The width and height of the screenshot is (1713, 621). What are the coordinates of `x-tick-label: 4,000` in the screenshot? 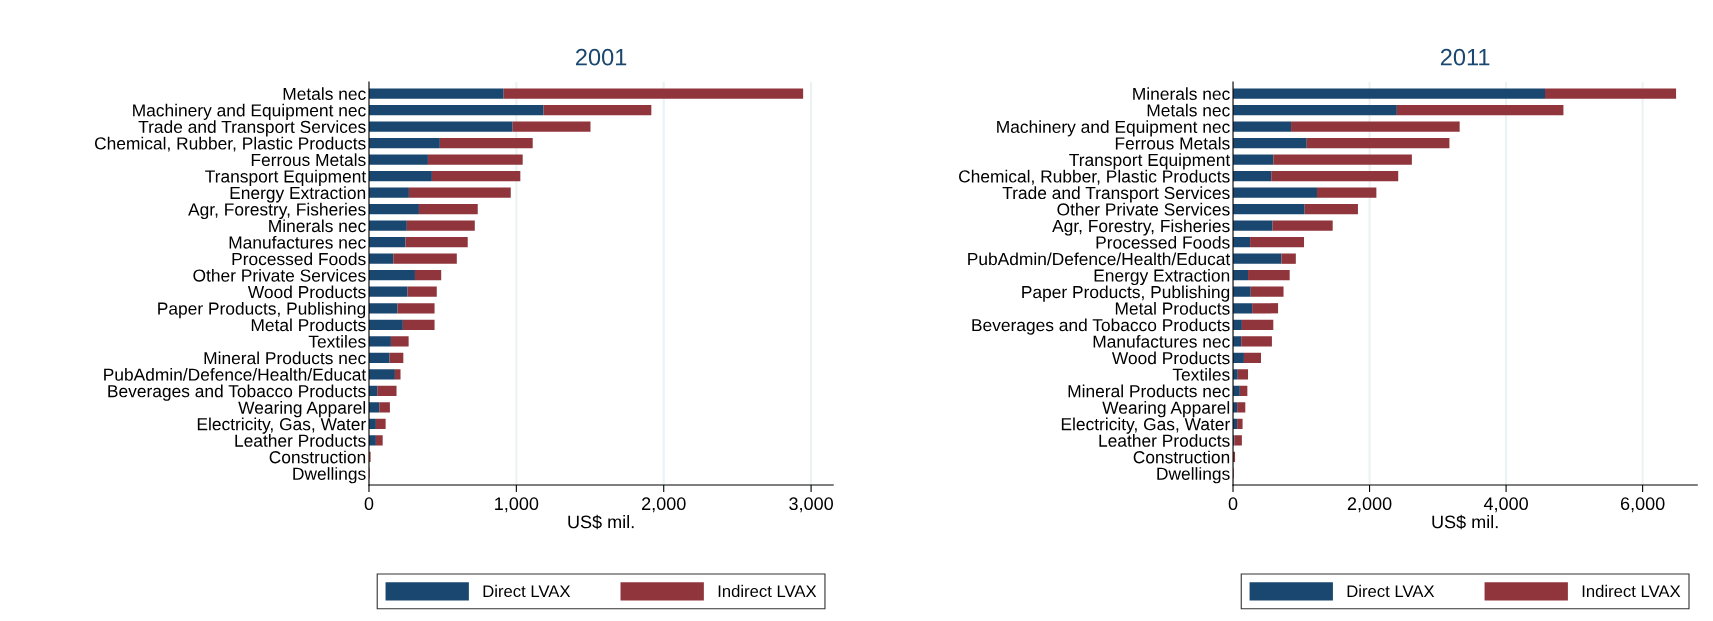 It's located at (1505, 505).